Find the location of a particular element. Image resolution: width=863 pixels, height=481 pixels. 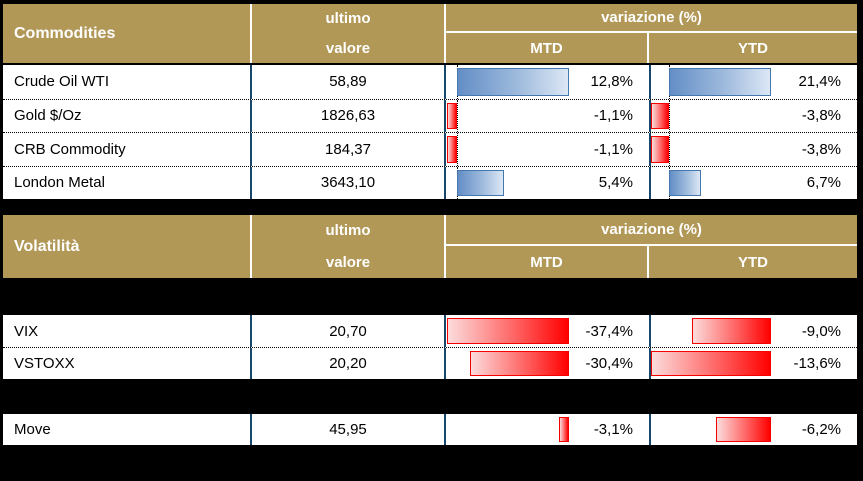

table-row: Move 45,95 -3,1% -6,2% is located at coordinates (430, 429).